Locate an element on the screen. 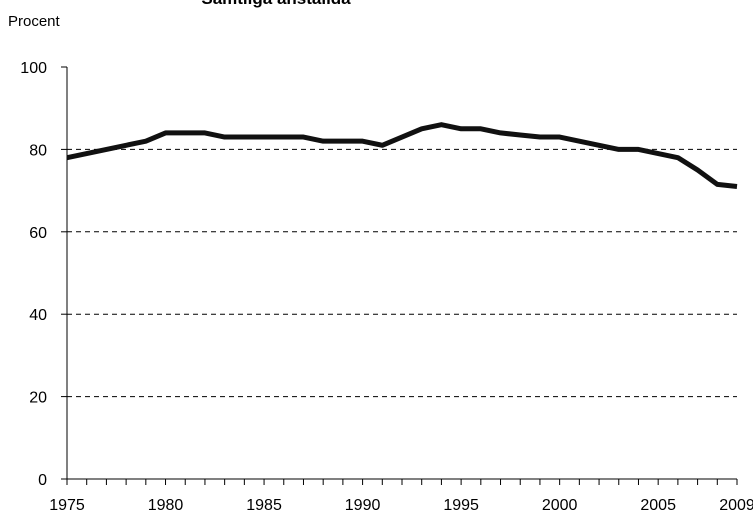 Image resolution: width=753 pixels, height=518 pixels. x-tick-label: 2009 is located at coordinates (736, 505).